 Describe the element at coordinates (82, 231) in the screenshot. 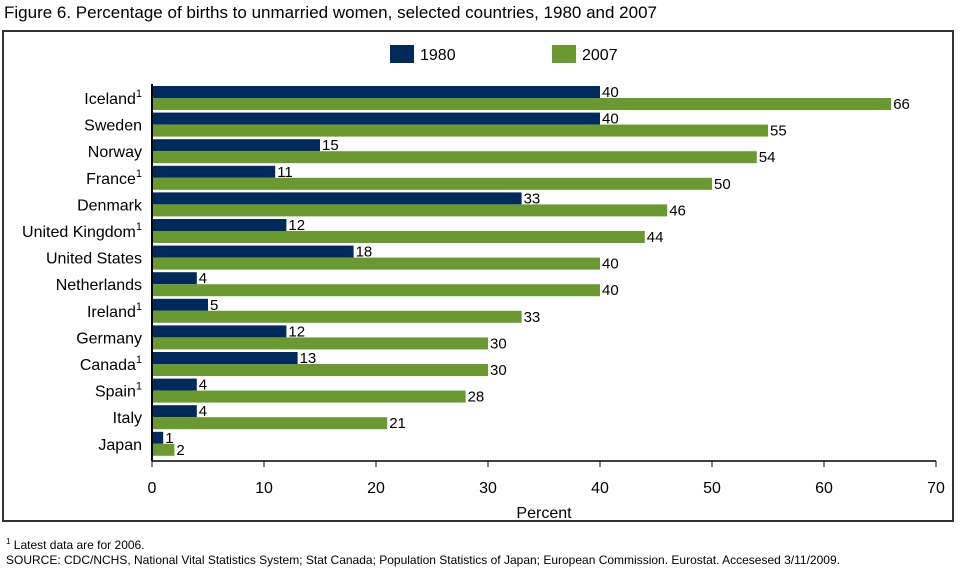

I see `category-label: United Kingdom1` at that location.